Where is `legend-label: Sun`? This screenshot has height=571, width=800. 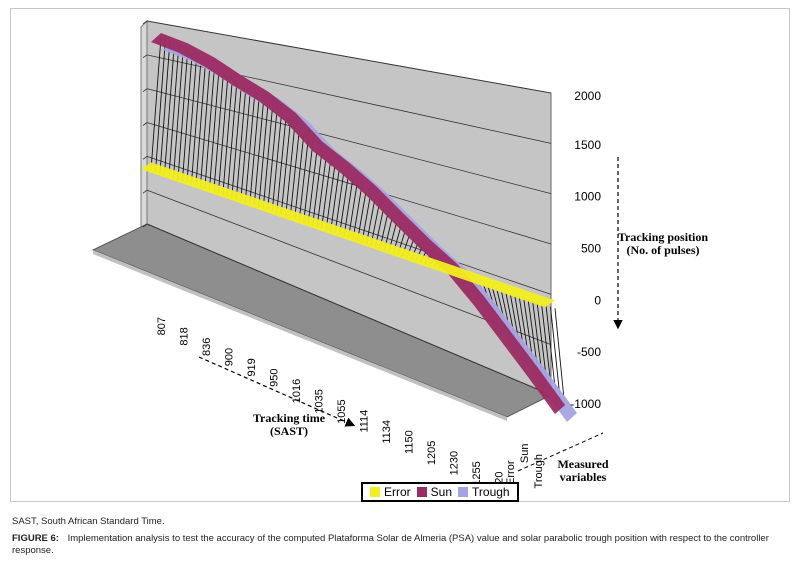
legend-label: Sun is located at coordinates (441, 492).